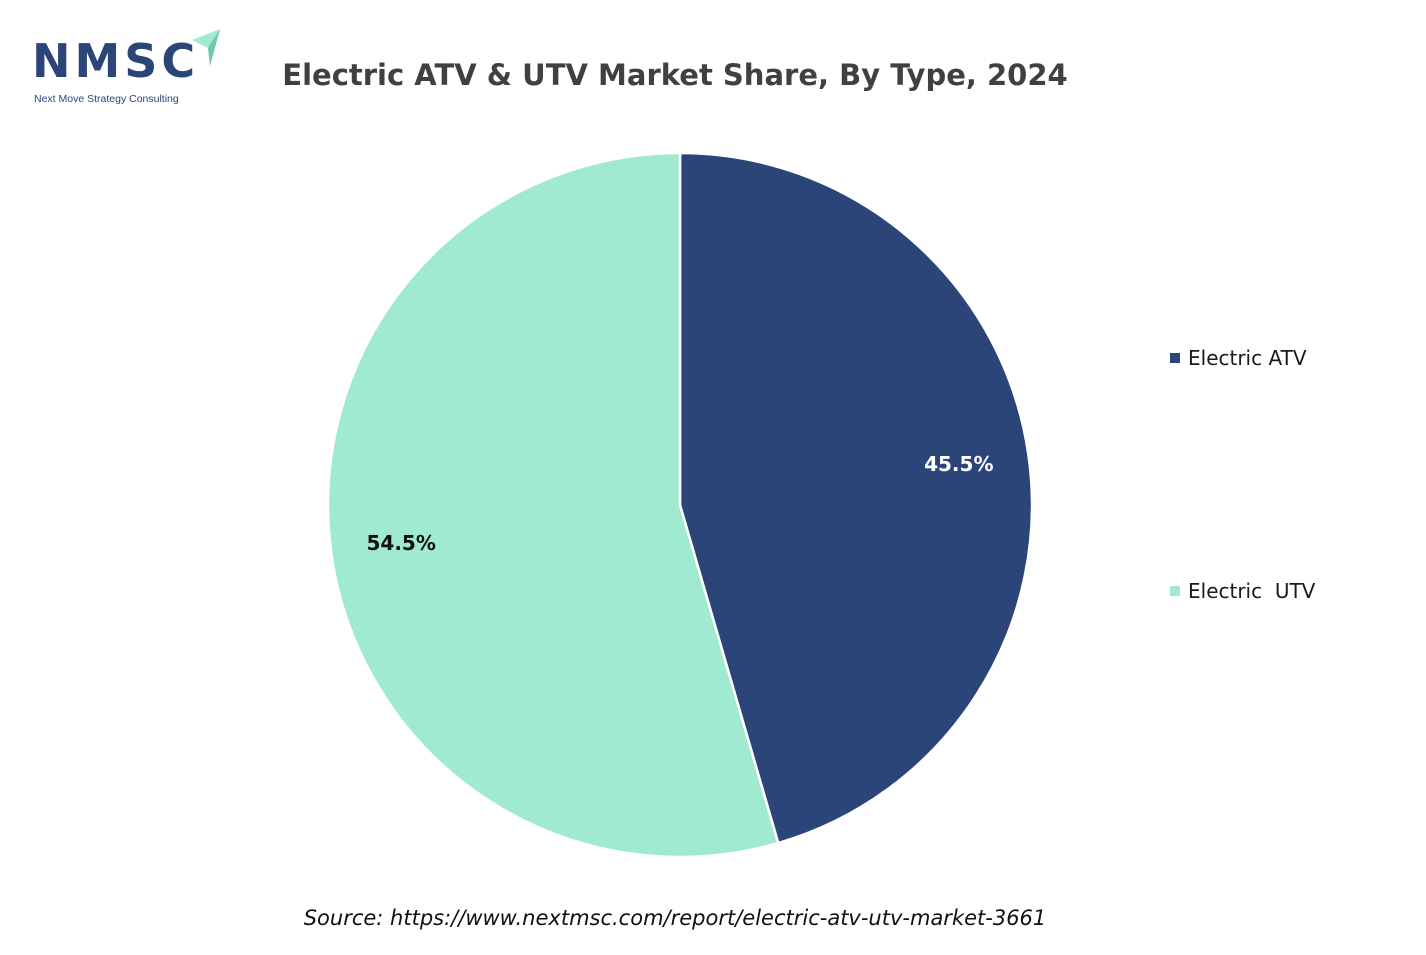 The image size is (1426, 955). I want to click on nmsc-logo: NMSC Next Move Strategy Consulting, so click(130, 68).